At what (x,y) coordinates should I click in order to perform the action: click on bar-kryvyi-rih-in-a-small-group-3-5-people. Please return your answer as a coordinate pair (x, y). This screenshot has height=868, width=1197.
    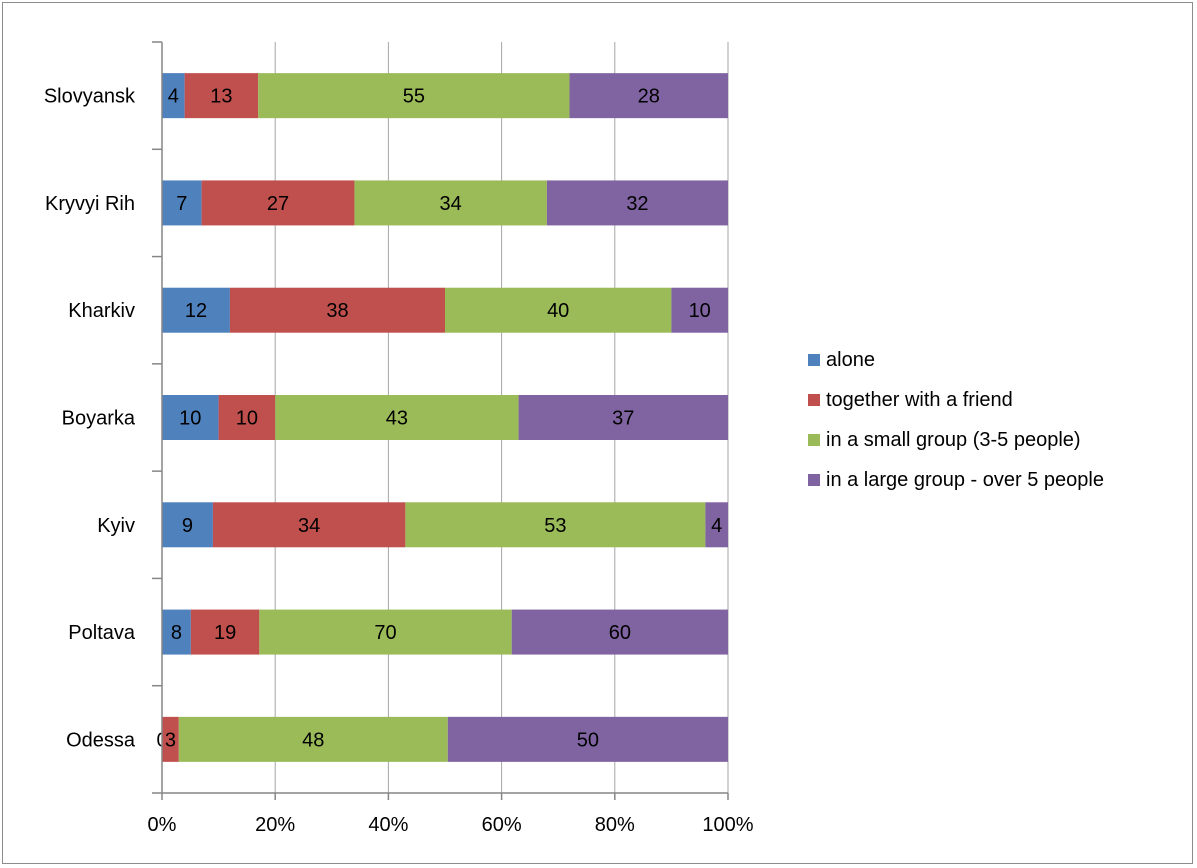
    Looking at the image, I should click on (450, 203).